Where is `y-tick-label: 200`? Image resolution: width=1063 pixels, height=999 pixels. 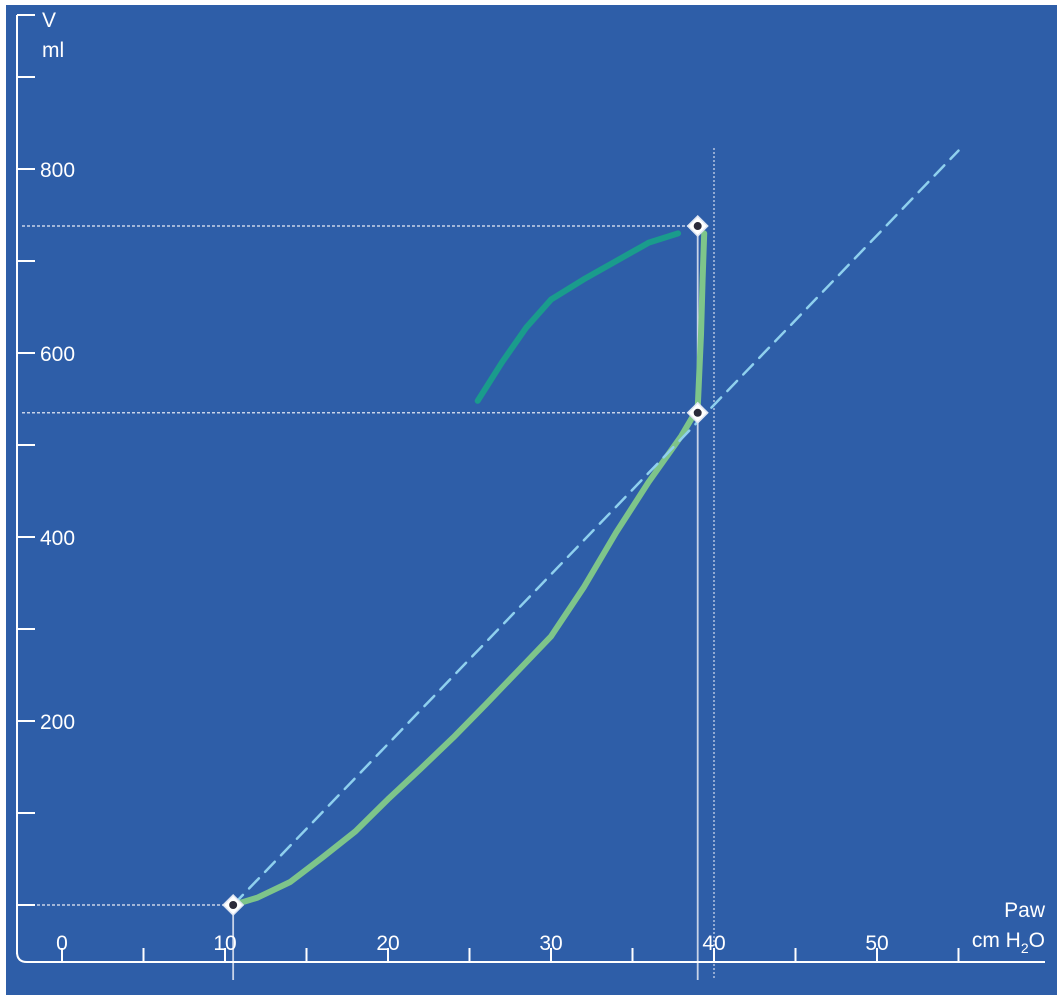 y-tick-label: 200 is located at coordinates (57, 722).